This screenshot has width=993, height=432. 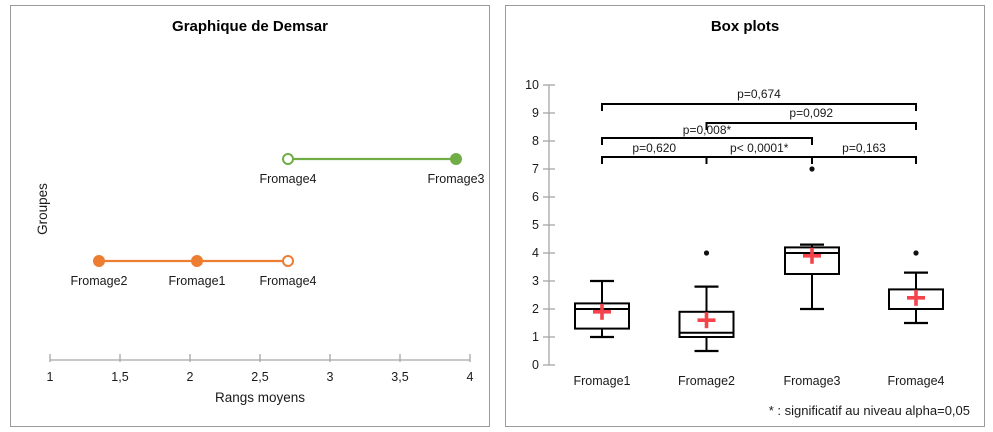 I want to click on y-tick-label: 1, so click(x=535, y=337).